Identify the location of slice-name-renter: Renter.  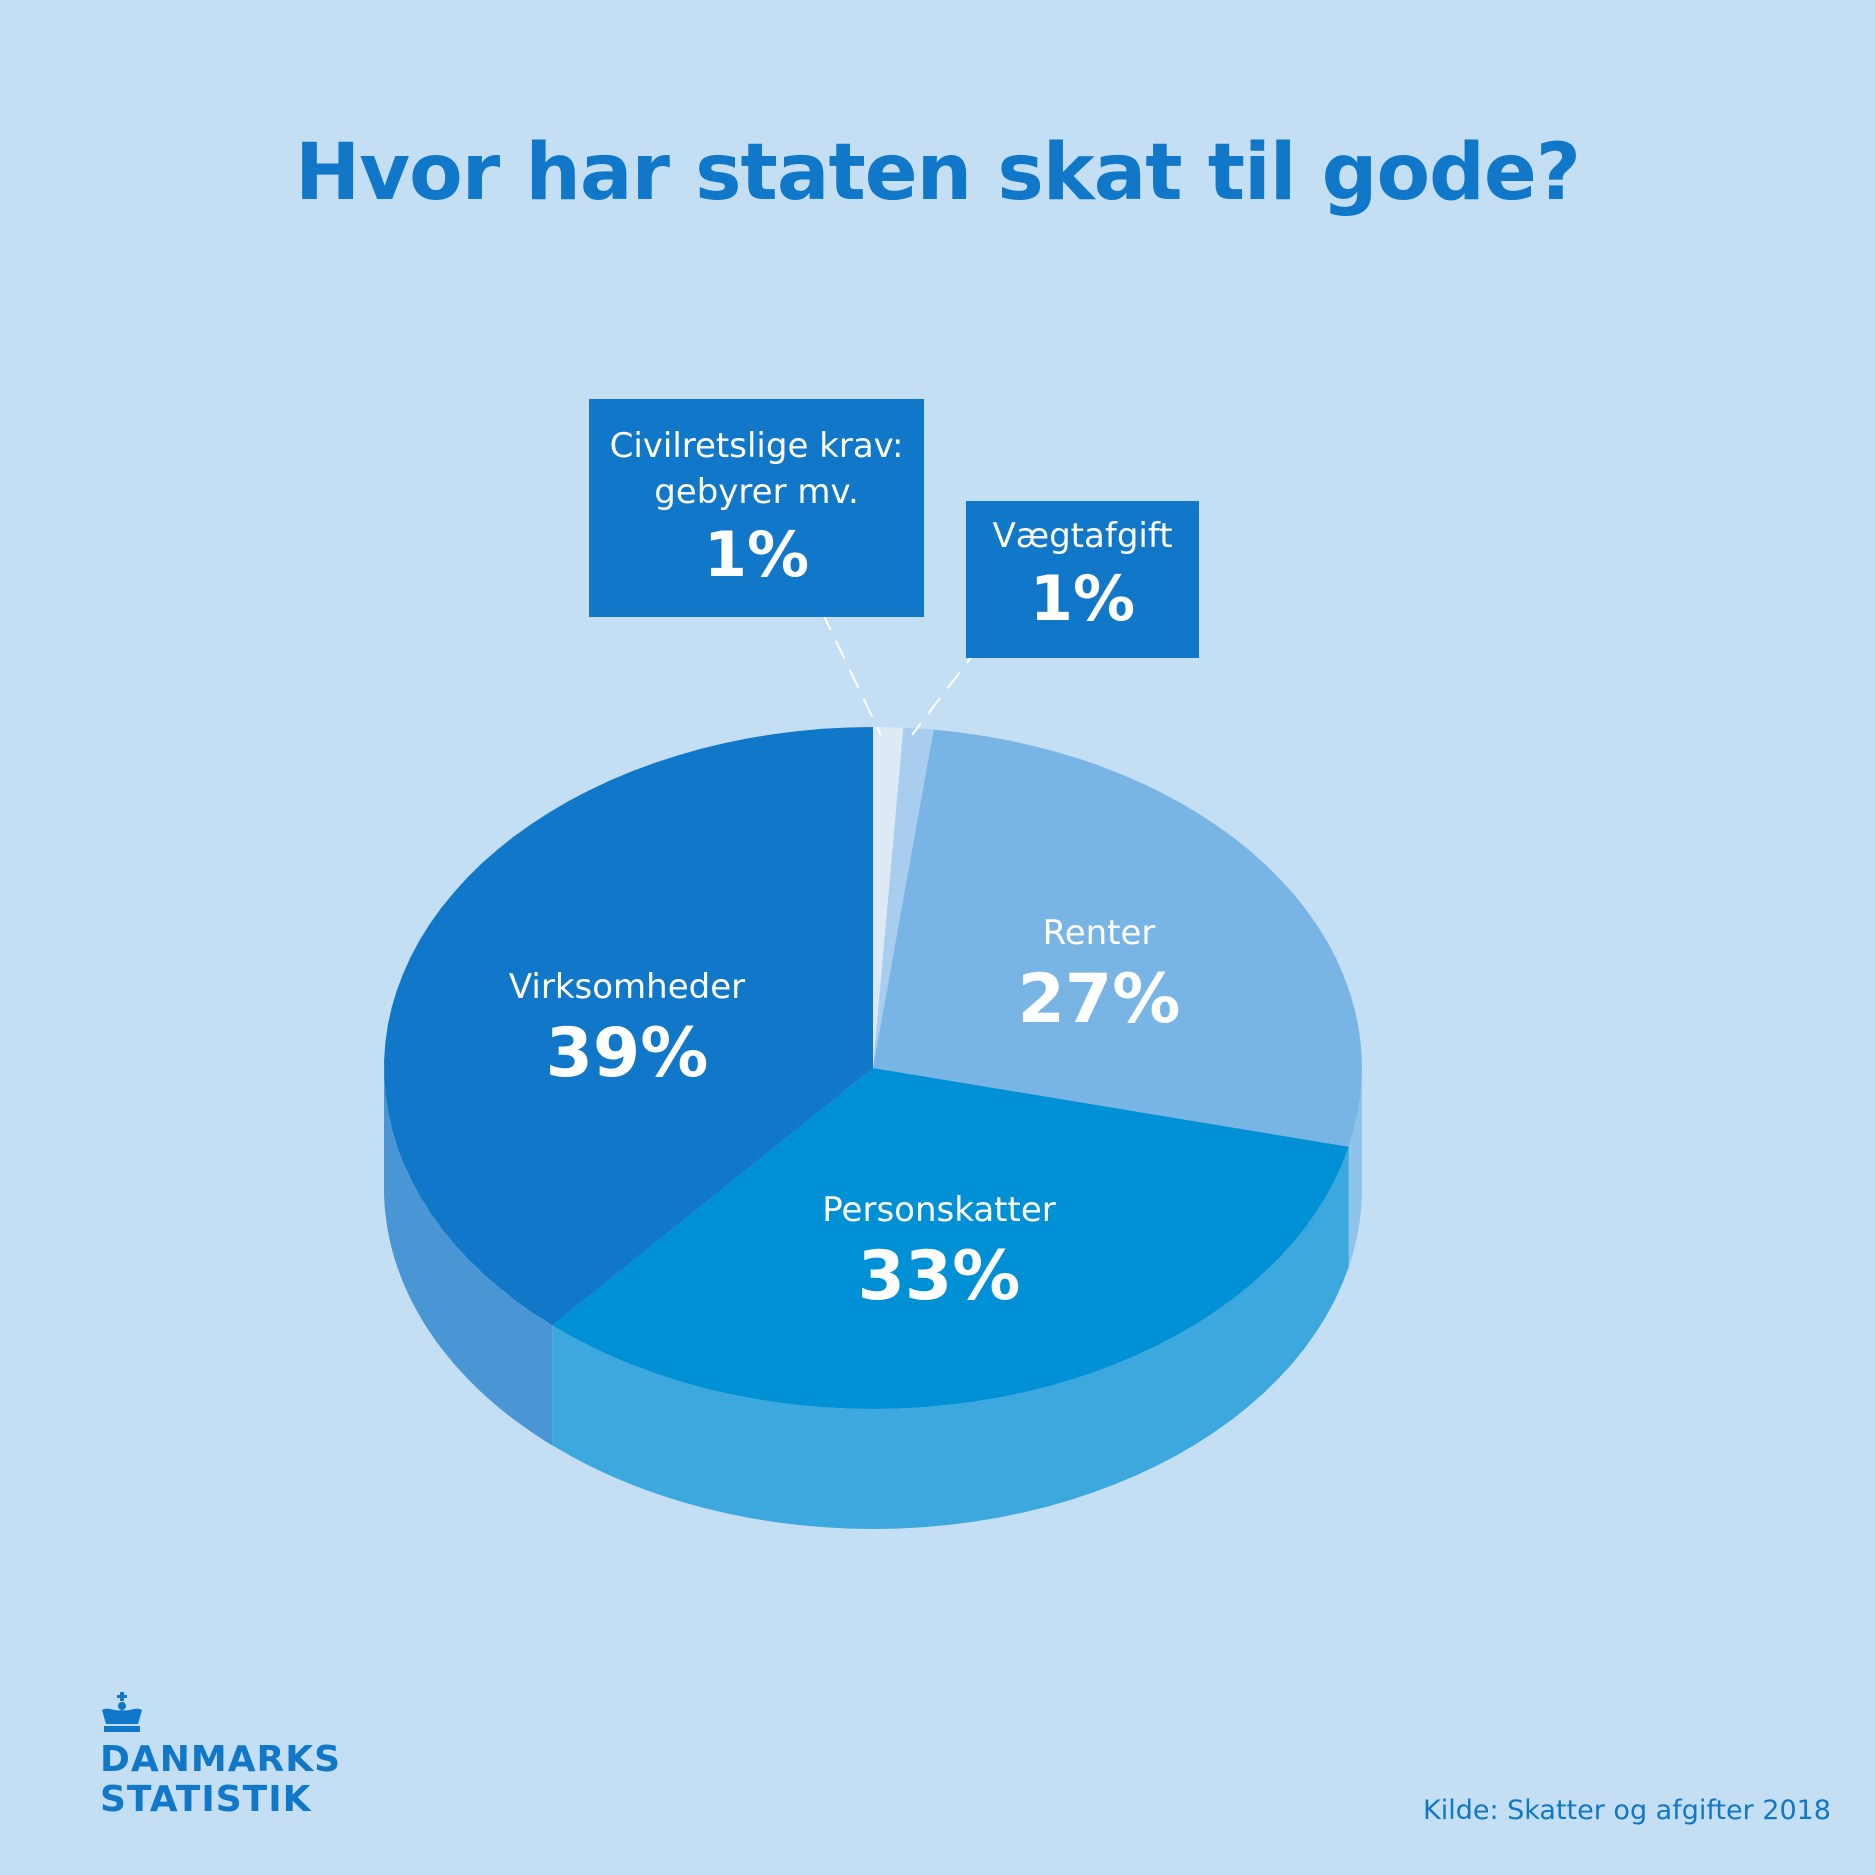
(1099, 933).